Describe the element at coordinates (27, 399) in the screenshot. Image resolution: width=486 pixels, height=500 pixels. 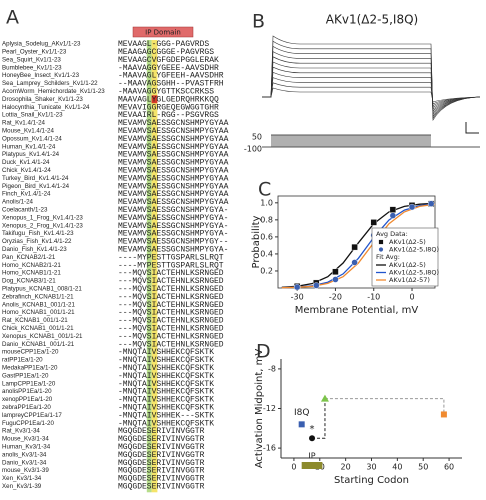
I see `sequence-name: xenopPP1Ea/1-20` at that location.